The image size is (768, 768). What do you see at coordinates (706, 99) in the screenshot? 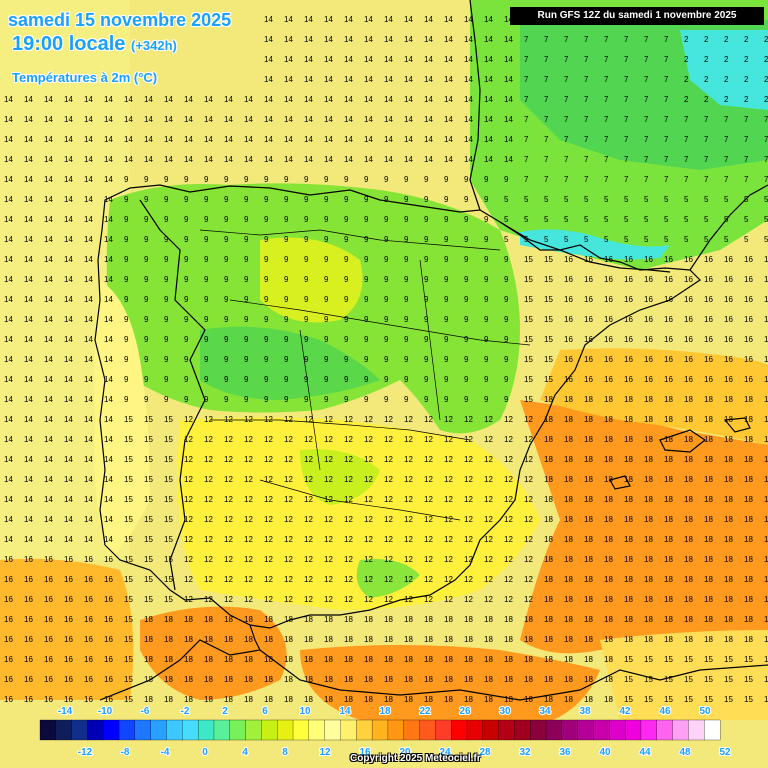
I see `grid-value: 2` at bounding box center [706, 99].